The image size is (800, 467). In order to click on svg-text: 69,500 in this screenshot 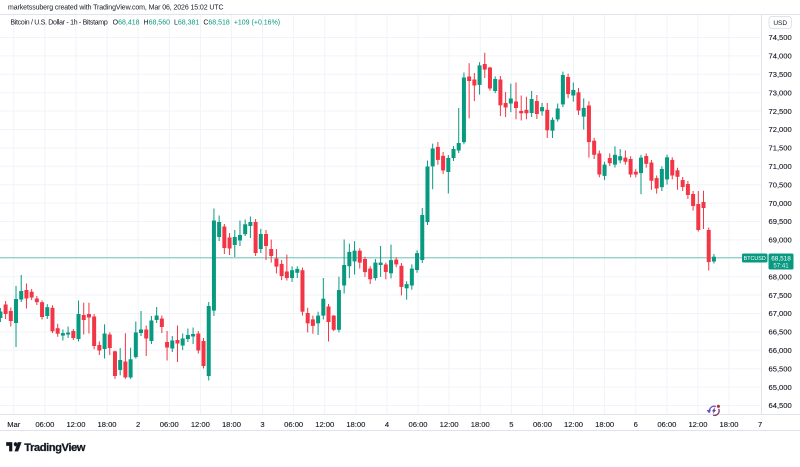, I will do `click(780, 221)`.